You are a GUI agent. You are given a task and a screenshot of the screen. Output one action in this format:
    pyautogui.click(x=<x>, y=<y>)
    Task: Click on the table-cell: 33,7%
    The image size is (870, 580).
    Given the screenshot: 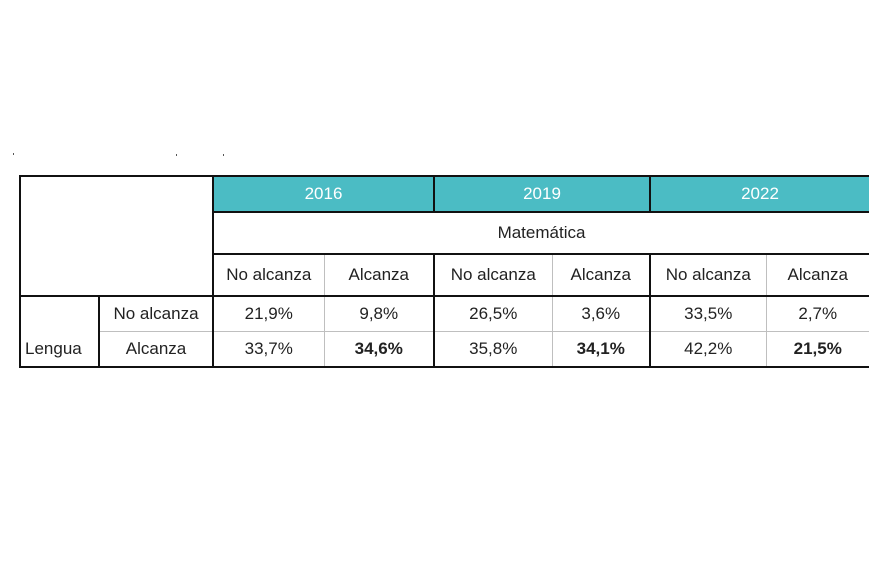 What is the action you would take?
    pyautogui.click(x=269, y=349)
    